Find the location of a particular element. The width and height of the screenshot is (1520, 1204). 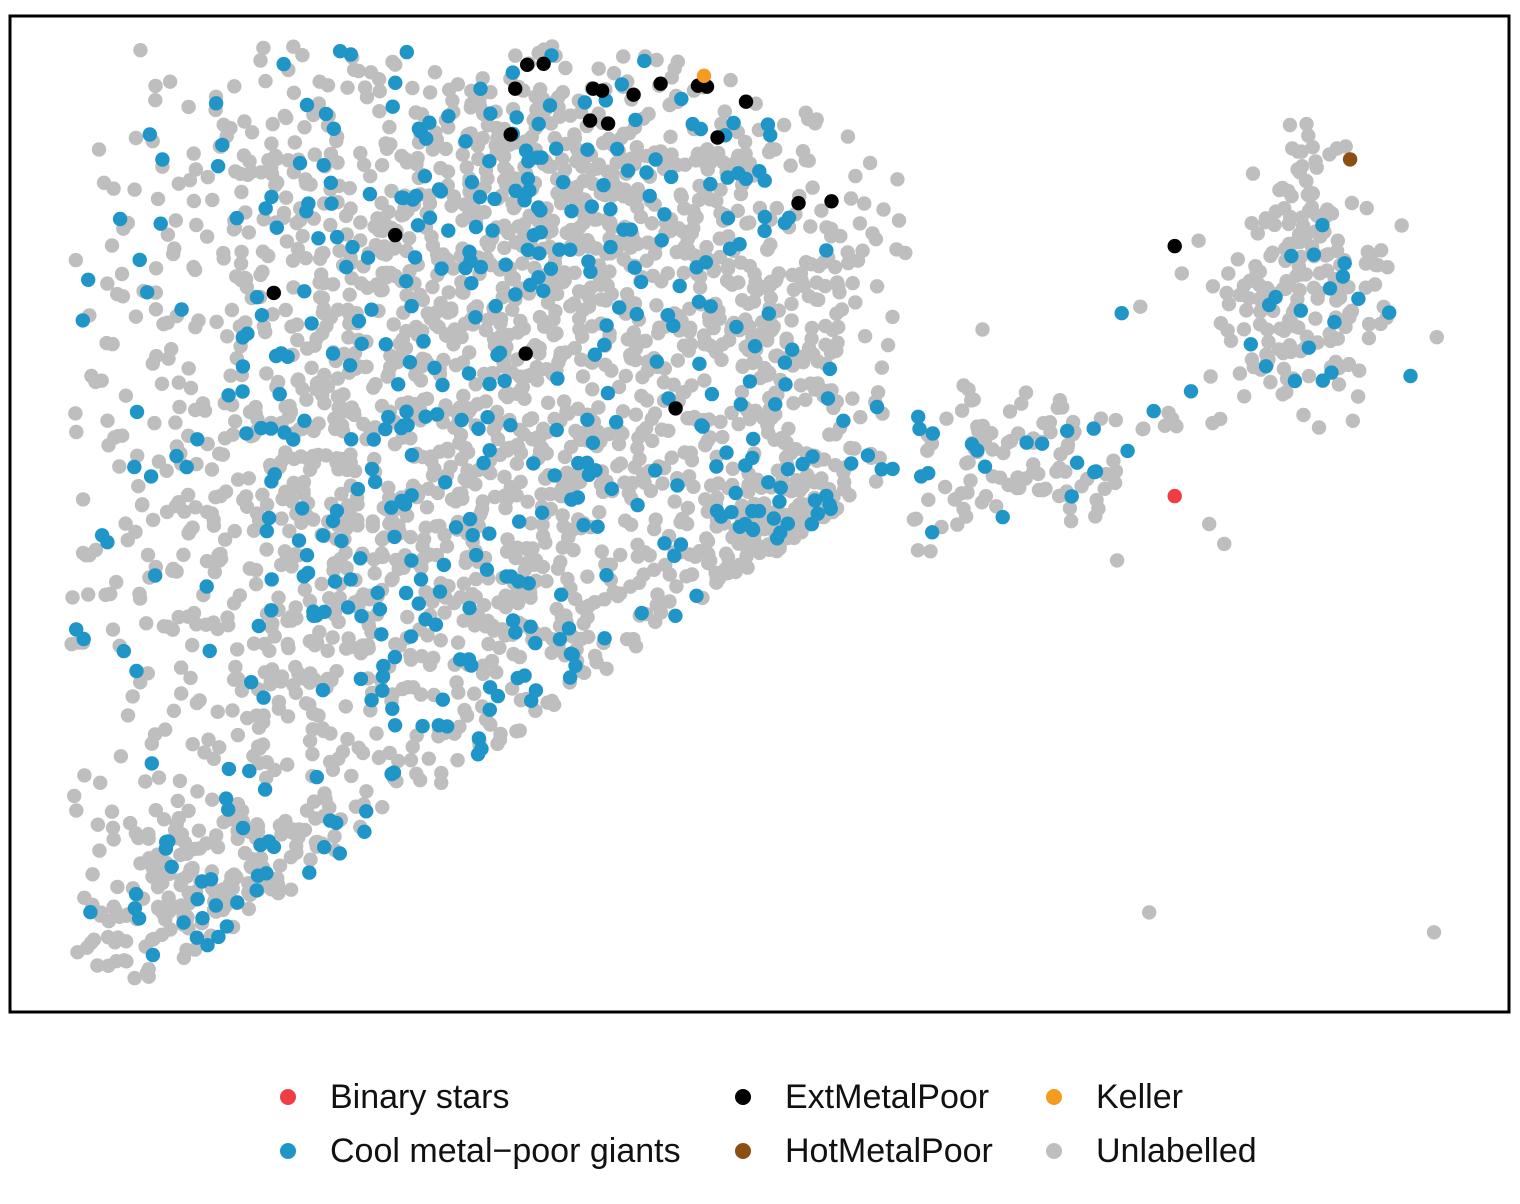

legend-label-binary-stars: Binary stars is located at coordinates (420, 1096).